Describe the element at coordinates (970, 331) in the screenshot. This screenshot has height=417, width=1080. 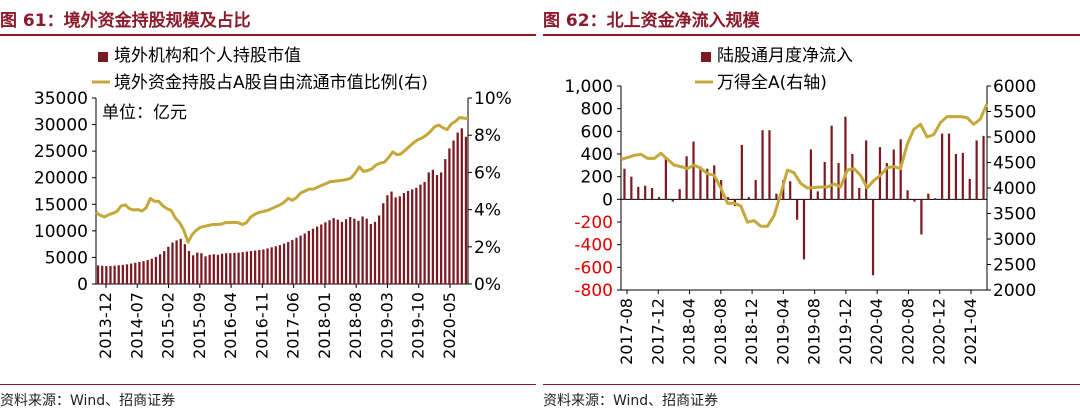
I see `x-tick-label: 2021-04` at that location.